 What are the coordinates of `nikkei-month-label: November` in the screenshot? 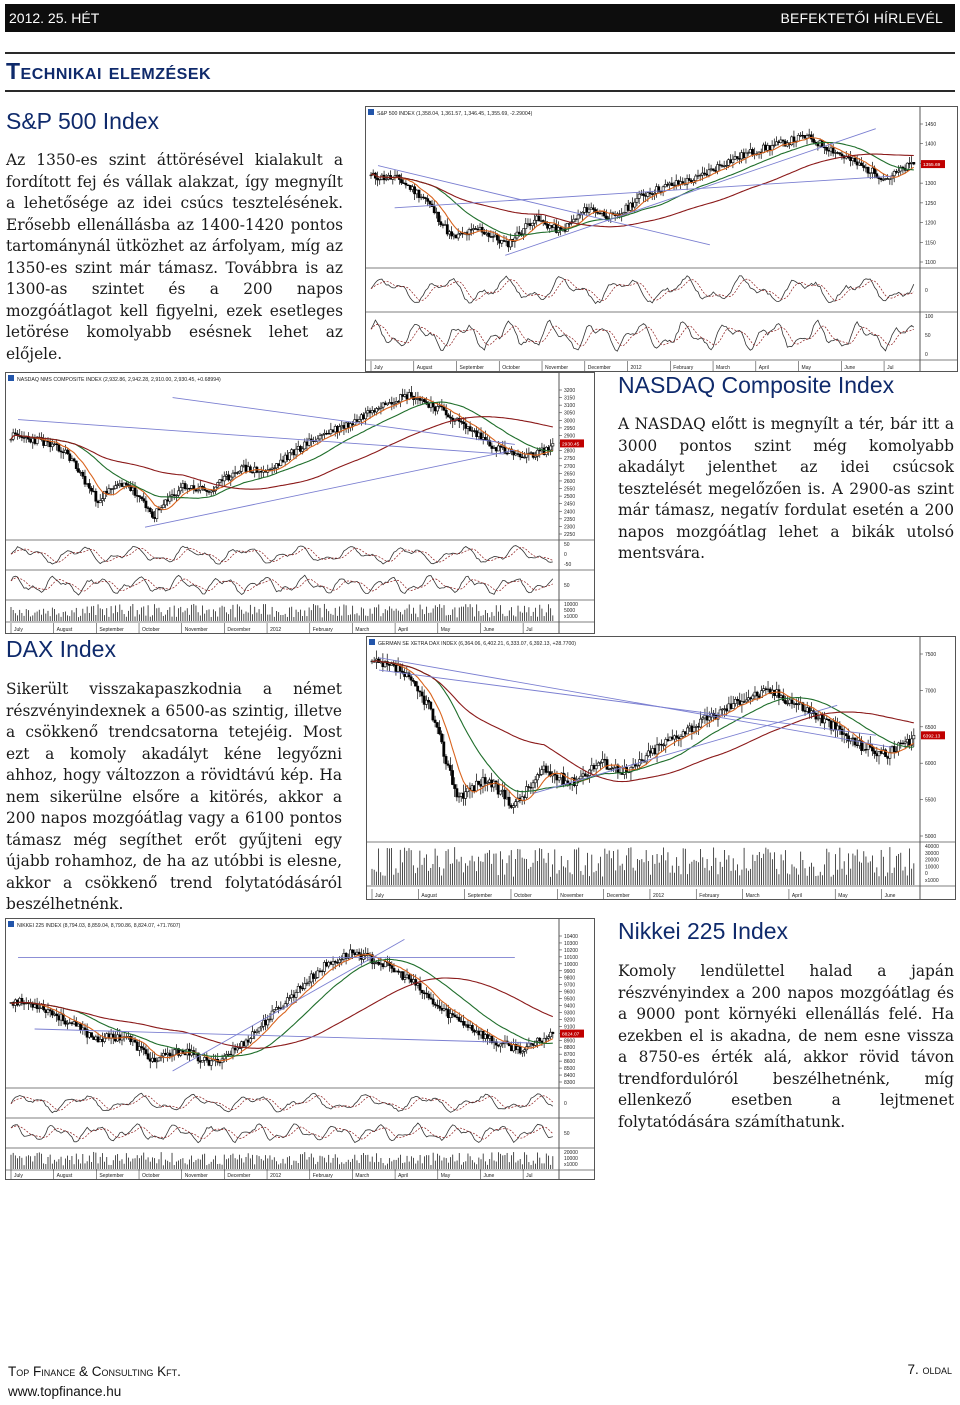 It's located at (196, 1176).